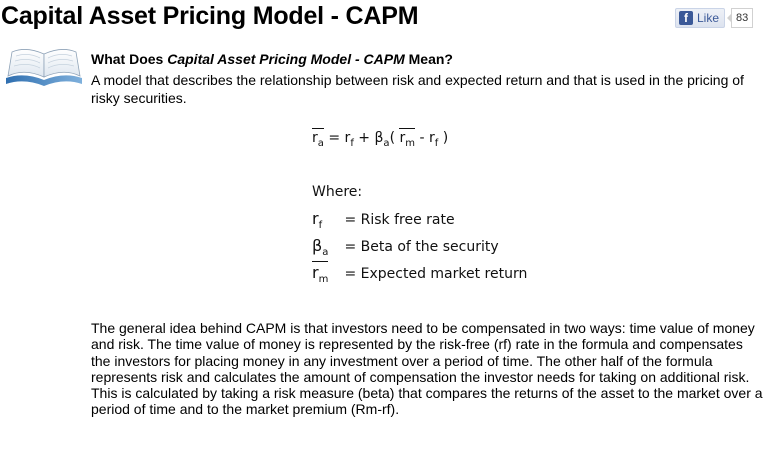 Image resolution: width=767 pixels, height=452 pixels. Describe the element at coordinates (740, 18) in the screenshot. I see `like-count: 83` at that location.